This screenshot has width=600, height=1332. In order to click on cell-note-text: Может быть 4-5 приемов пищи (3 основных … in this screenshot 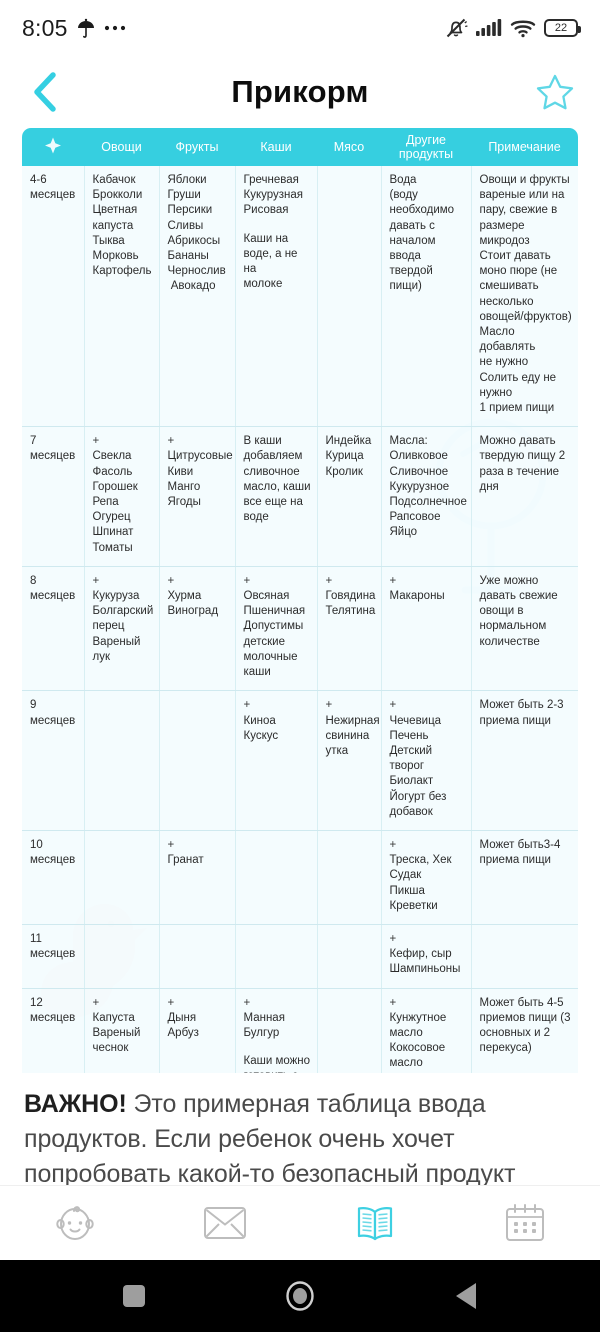, I will do `click(525, 1025)`.